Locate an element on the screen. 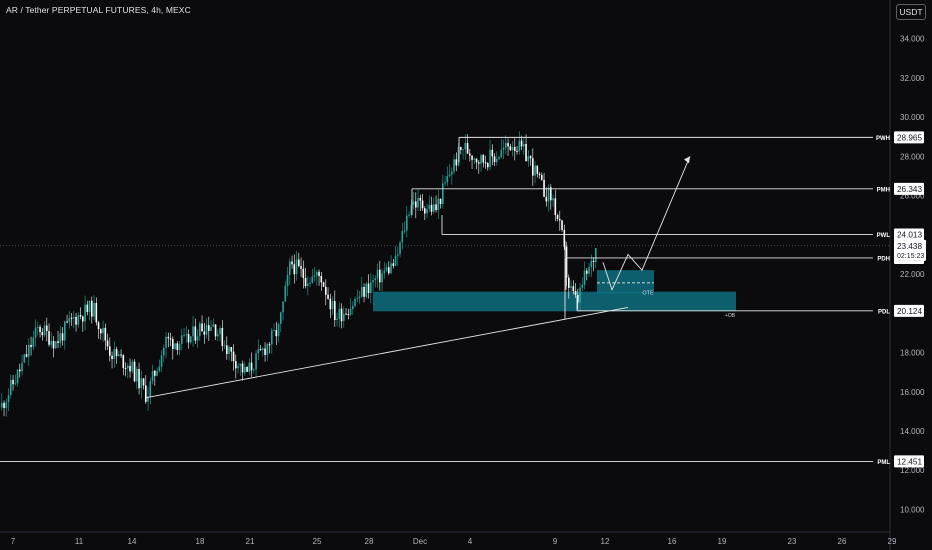  y-tick-label: 12.000 is located at coordinates (912, 470).